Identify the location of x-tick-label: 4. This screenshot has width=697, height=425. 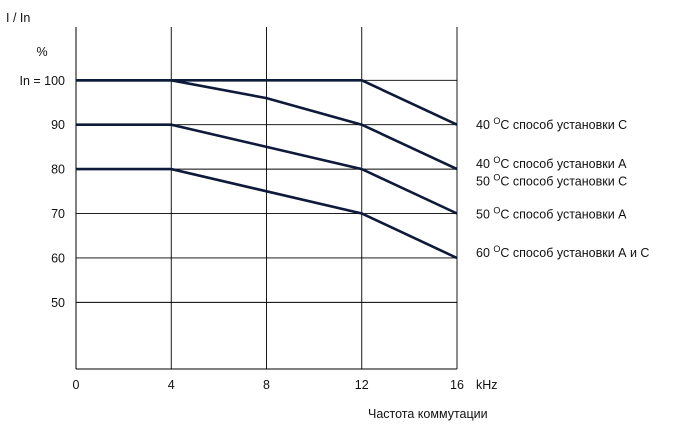
(171, 385).